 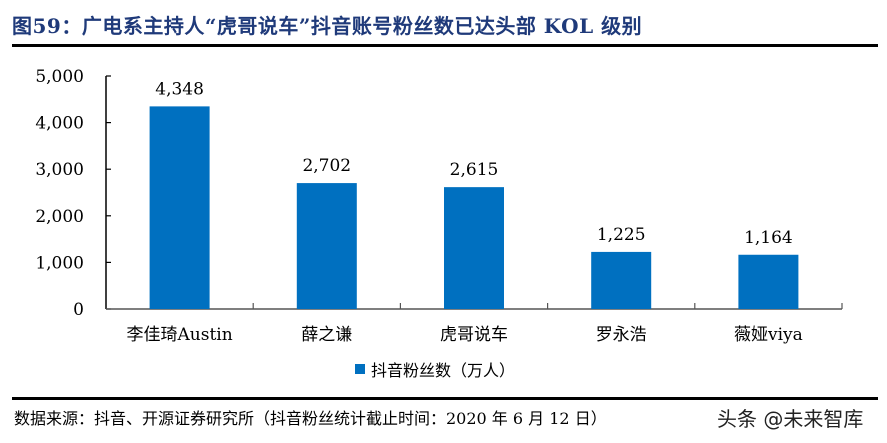 What do you see at coordinates (59, 124) in the screenshot?
I see `y-tick-label: 4,000` at bounding box center [59, 124].